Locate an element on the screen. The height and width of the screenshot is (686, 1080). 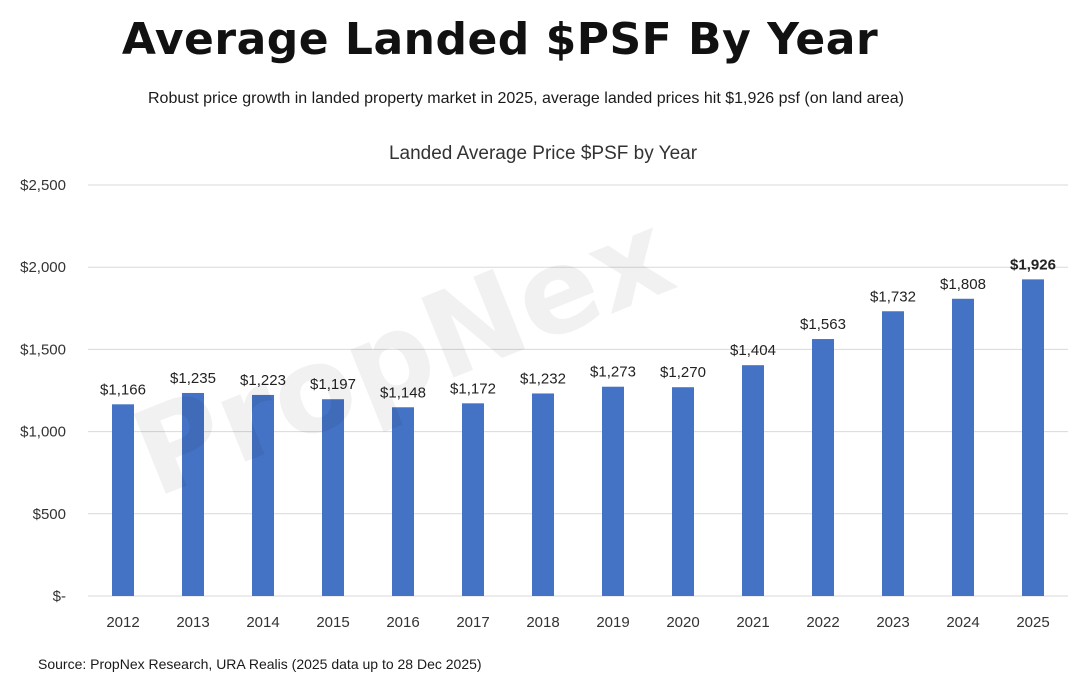
y-tick-label: $2,000 is located at coordinates (43, 267).